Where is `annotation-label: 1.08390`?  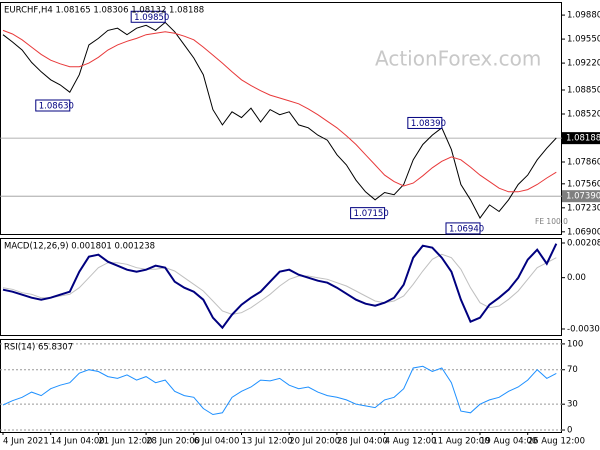 annotation-label: 1.08390 is located at coordinates (428, 124).